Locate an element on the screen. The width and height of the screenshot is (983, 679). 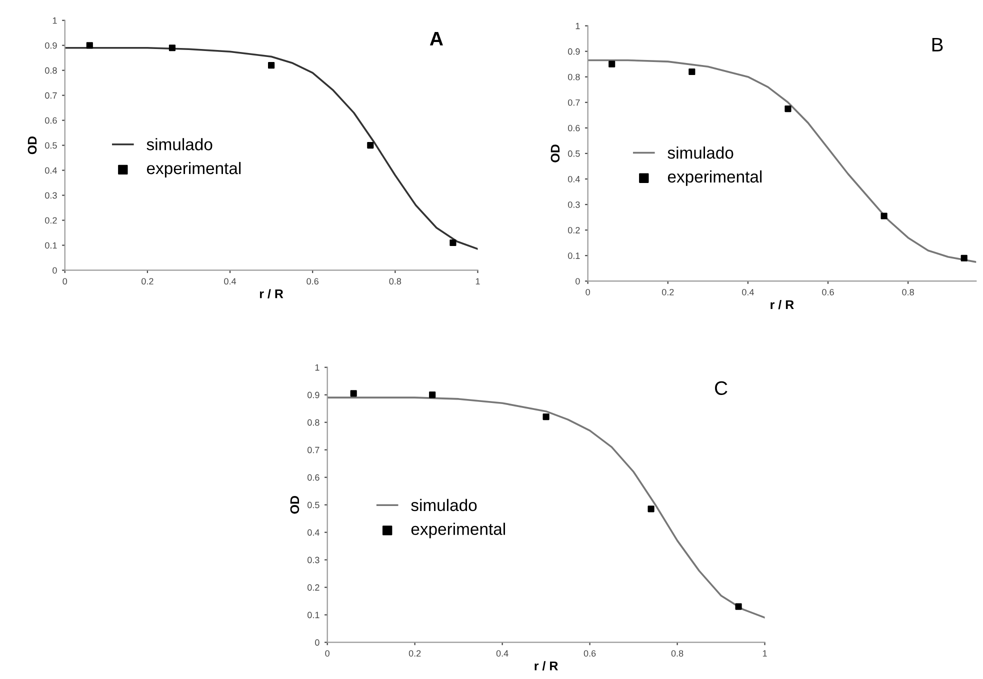
text: C is located at coordinates (721, 388).